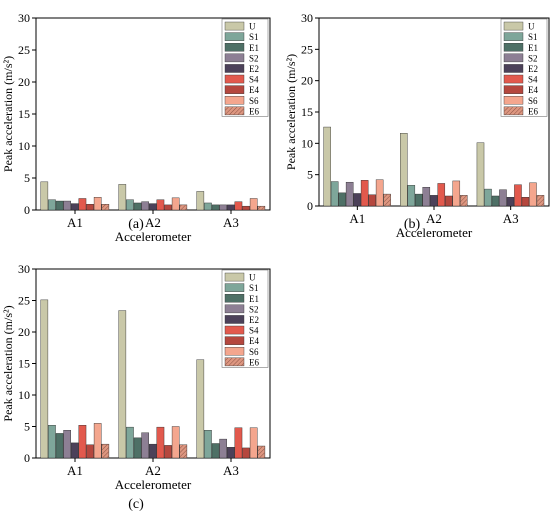  I want to click on panel-caption: (b), so click(412, 224).